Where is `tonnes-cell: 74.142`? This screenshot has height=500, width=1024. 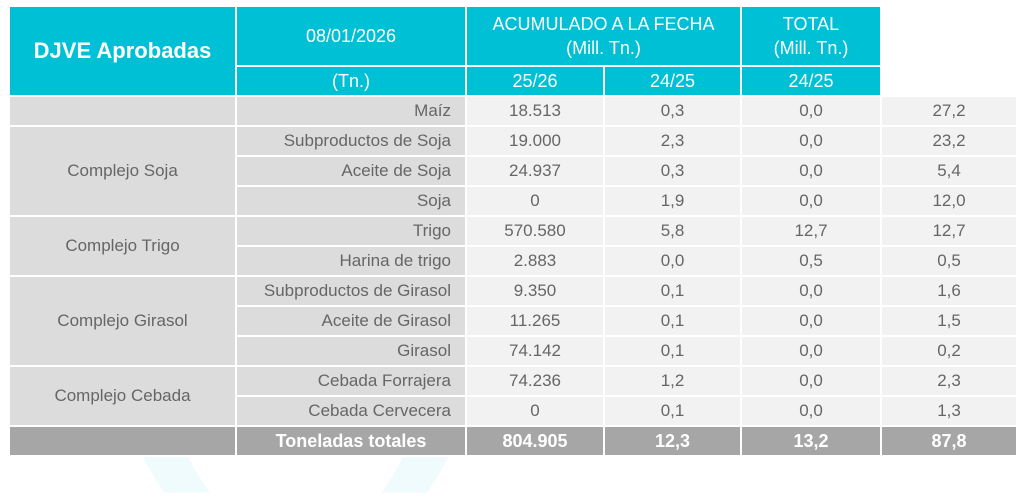
tonnes-cell: 74.142 is located at coordinates (535, 351).